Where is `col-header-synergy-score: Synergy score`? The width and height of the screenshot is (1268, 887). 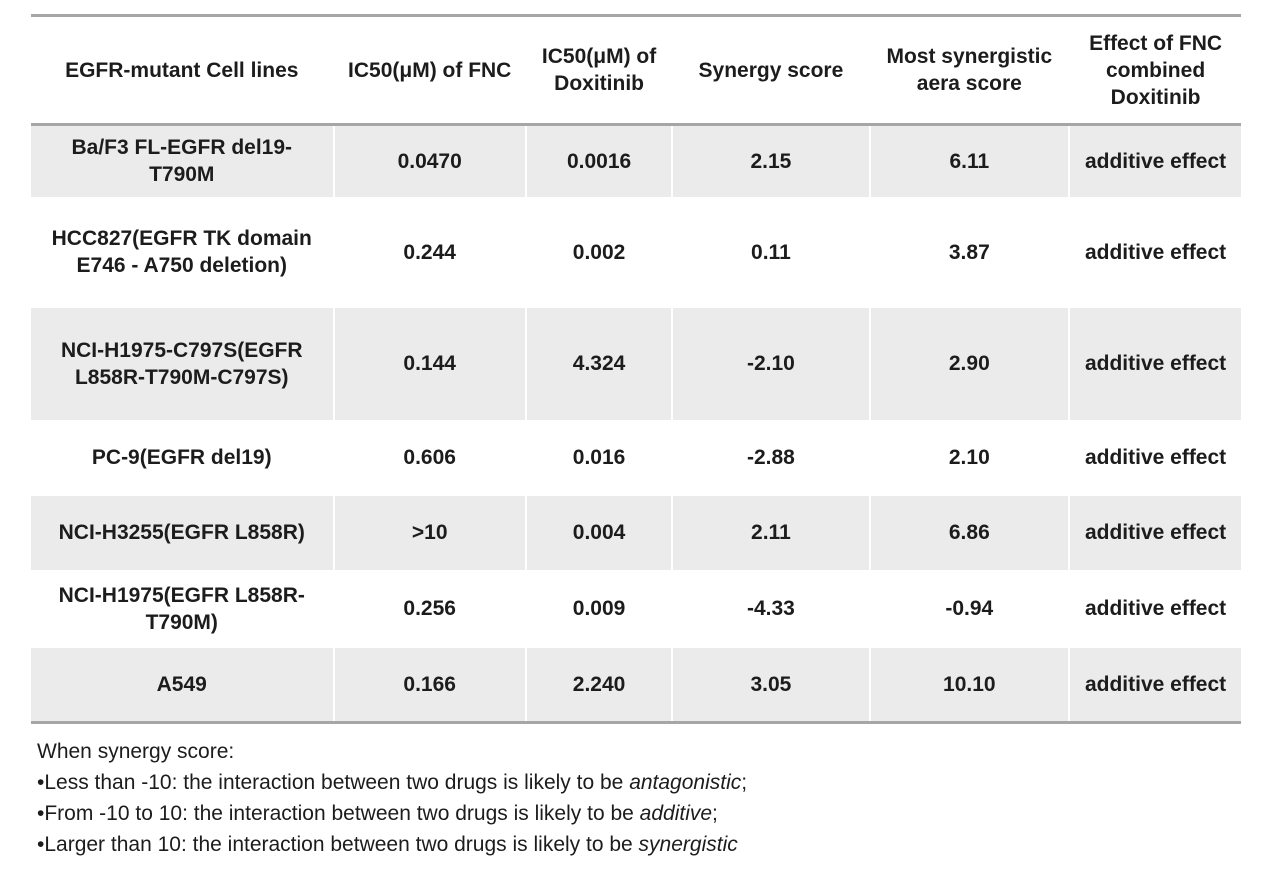
col-header-synergy-score: Synergy score is located at coordinates (770, 70).